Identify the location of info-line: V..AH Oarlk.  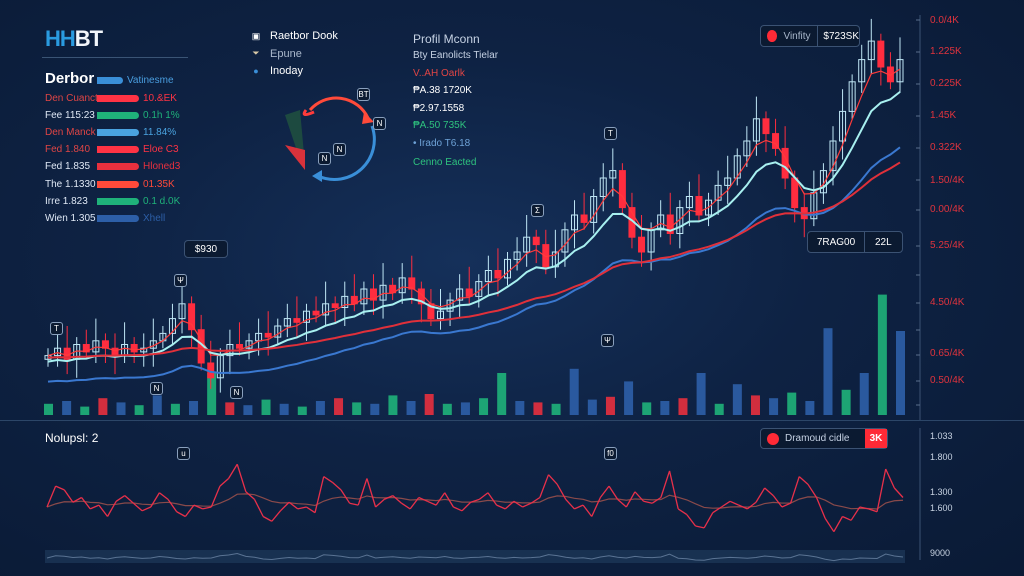
(439, 73).